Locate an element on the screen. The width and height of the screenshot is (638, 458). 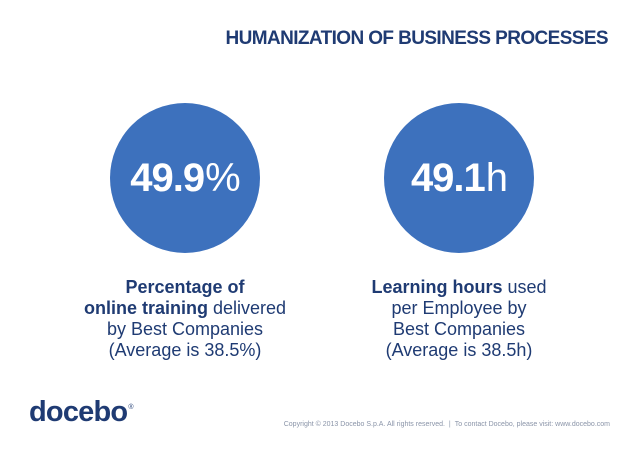
docebo-logo: docebo® is located at coordinates (81, 412).